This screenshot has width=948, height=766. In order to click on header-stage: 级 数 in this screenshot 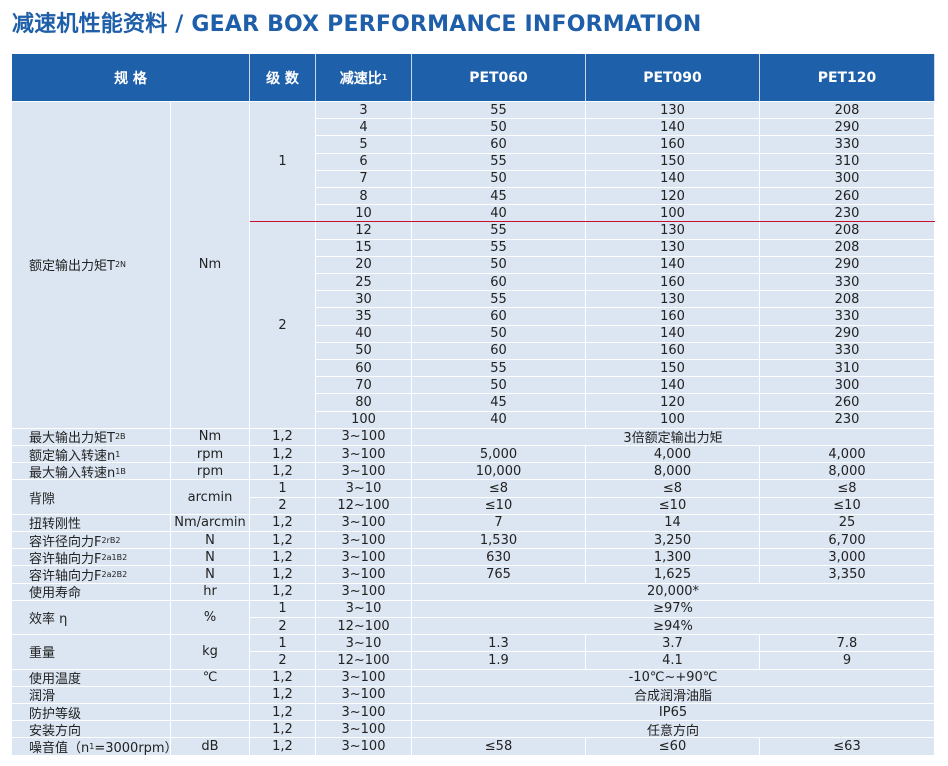, I will do `click(283, 78)`.